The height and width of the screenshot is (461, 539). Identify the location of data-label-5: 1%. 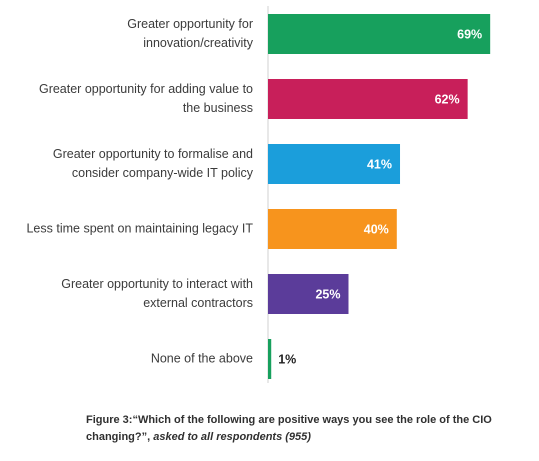
(287, 359).